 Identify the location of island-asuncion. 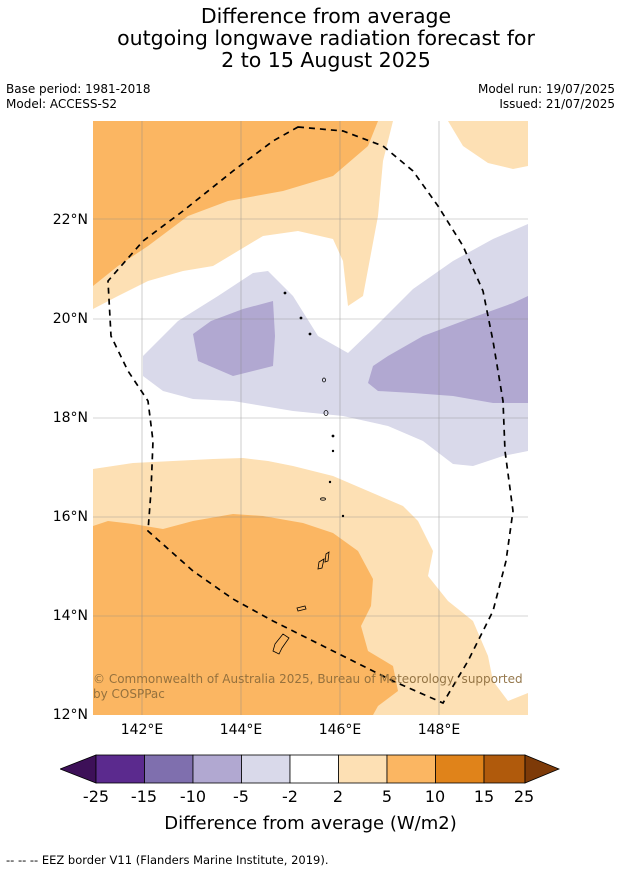
(310, 334).